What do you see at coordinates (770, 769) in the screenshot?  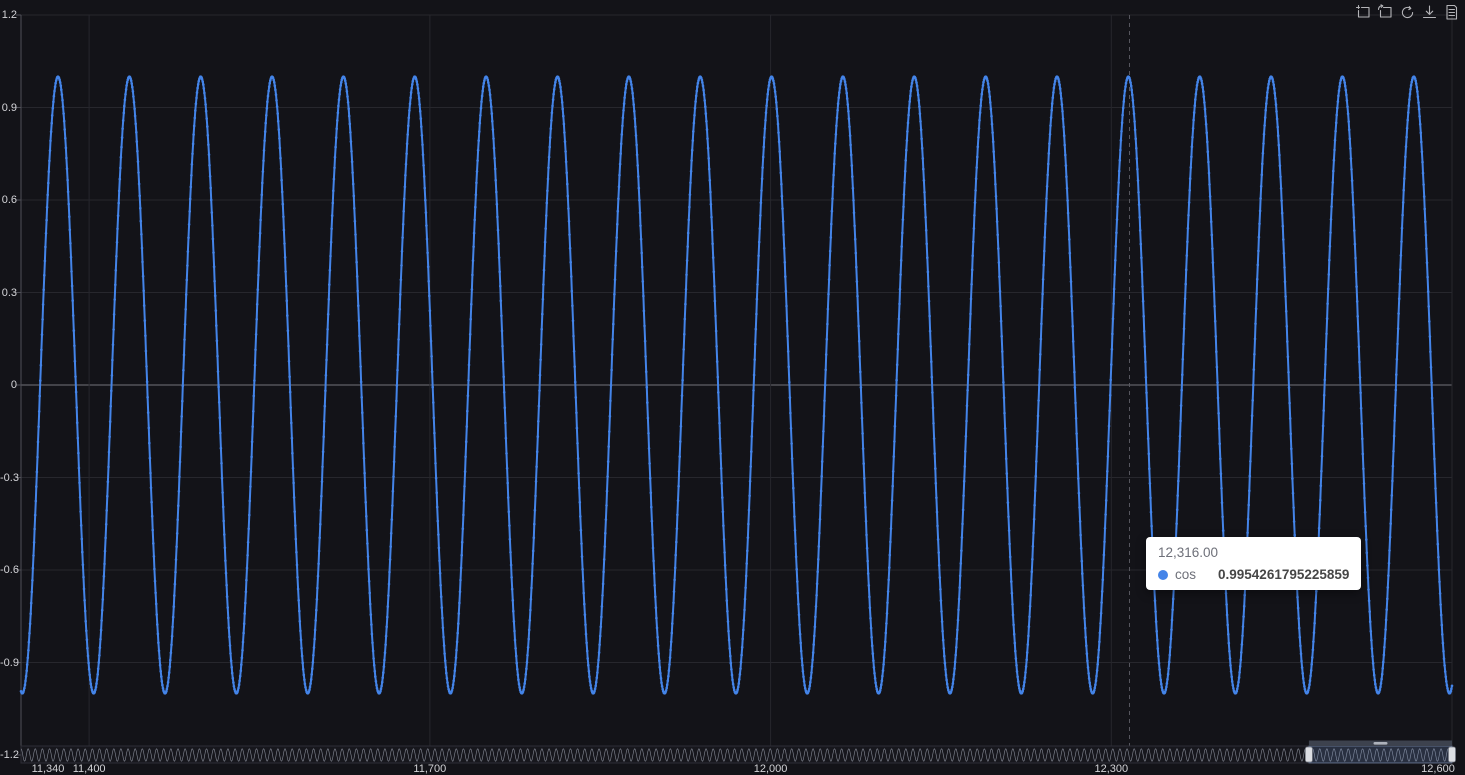 I see `x-axis-label: 12,000` at bounding box center [770, 769].